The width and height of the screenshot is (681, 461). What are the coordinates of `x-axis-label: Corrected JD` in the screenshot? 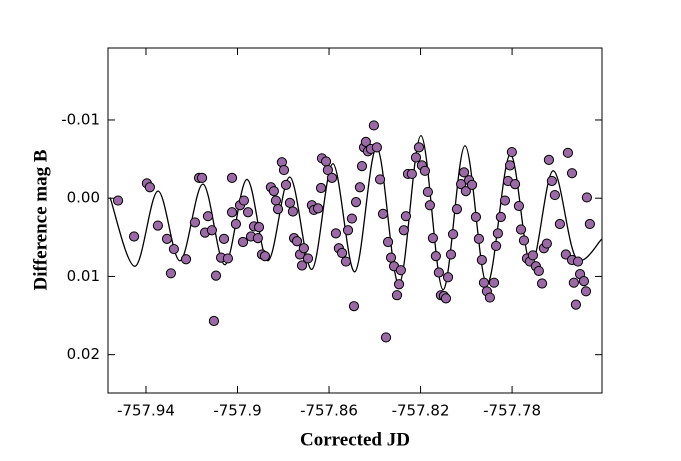 It's located at (355, 439).